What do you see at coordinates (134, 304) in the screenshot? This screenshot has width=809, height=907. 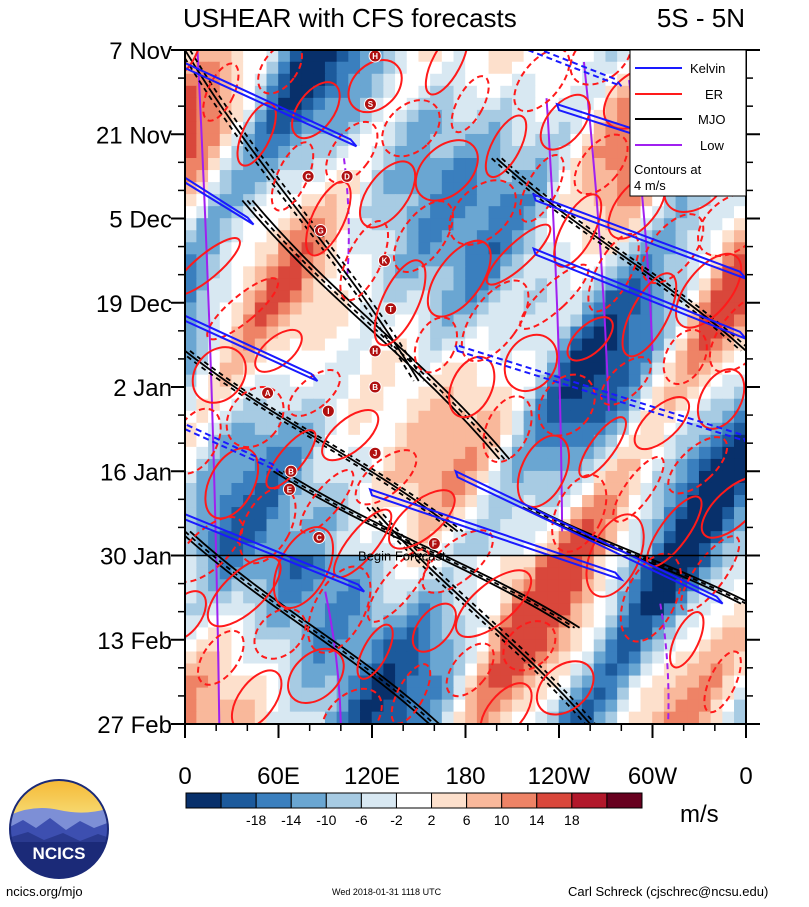 I see `y-tick-label: 19 Dec` at bounding box center [134, 304].